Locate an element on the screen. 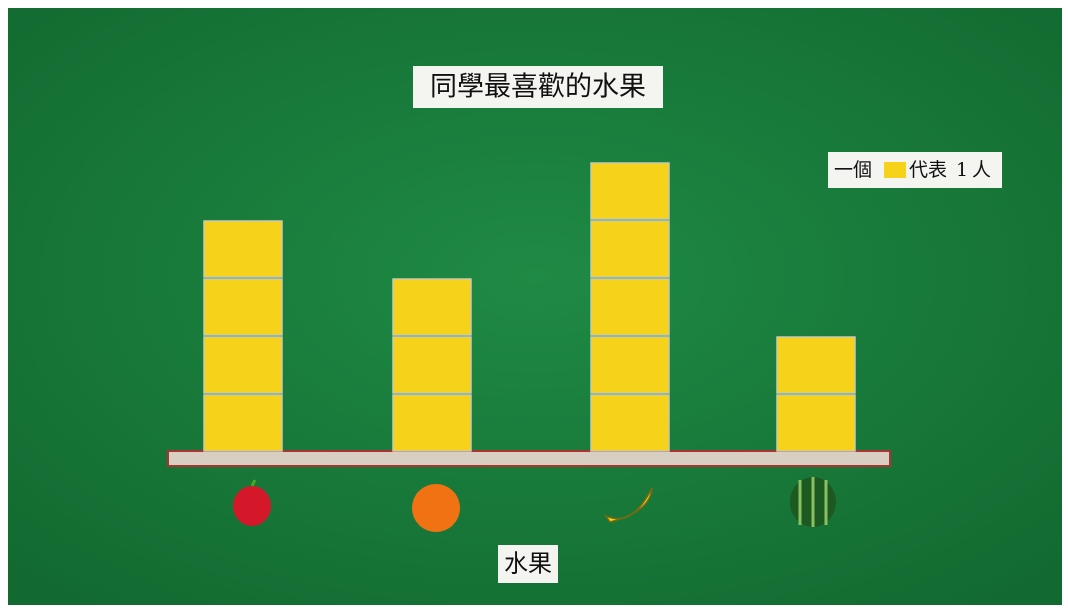  watermelon-icon is located at coordinates (813, 502).